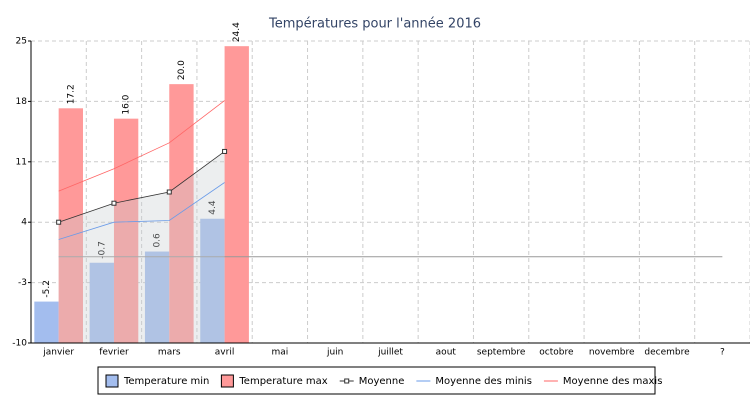 This screenshot has width=750, height=400. Describe the element at coordinates (71, 94) in the screenshot. I see `data-label: 17.2` at that location.